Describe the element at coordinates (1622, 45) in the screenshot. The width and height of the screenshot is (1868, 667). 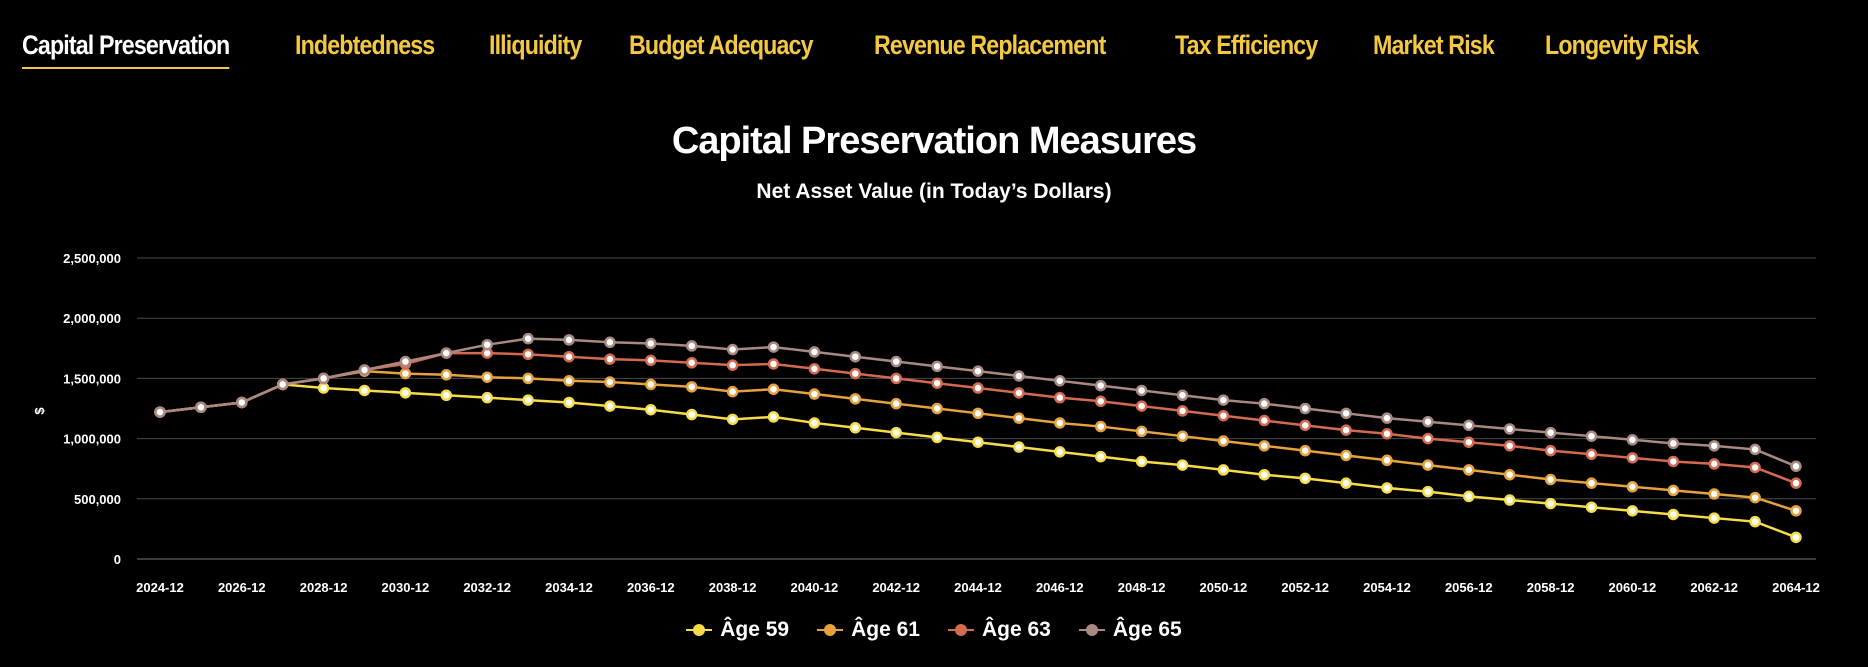
I see `tab-longevity-risk: Longevity Risk` at that location.